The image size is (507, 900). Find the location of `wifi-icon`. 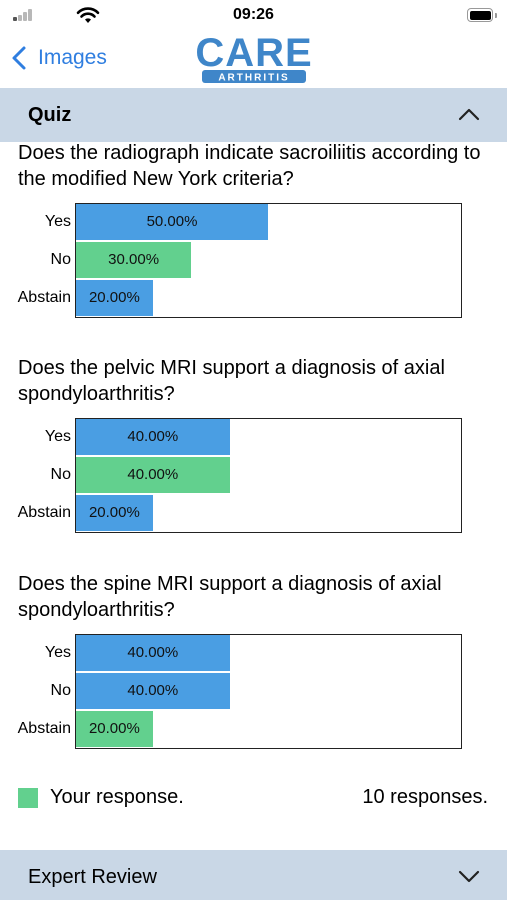

wifi-icon is located at coordinates (88, 15).